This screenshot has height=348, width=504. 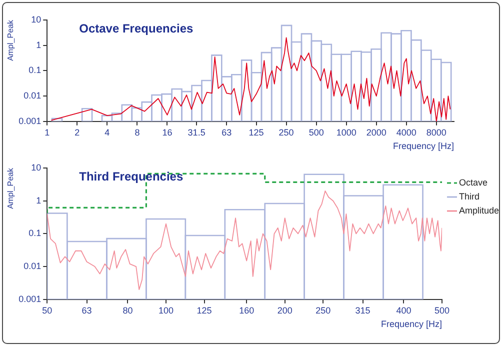 What do you see at coordinates (47, 310) in the screenshot?
I see `x-tick-label: 50` at bounding box center [47, 310].